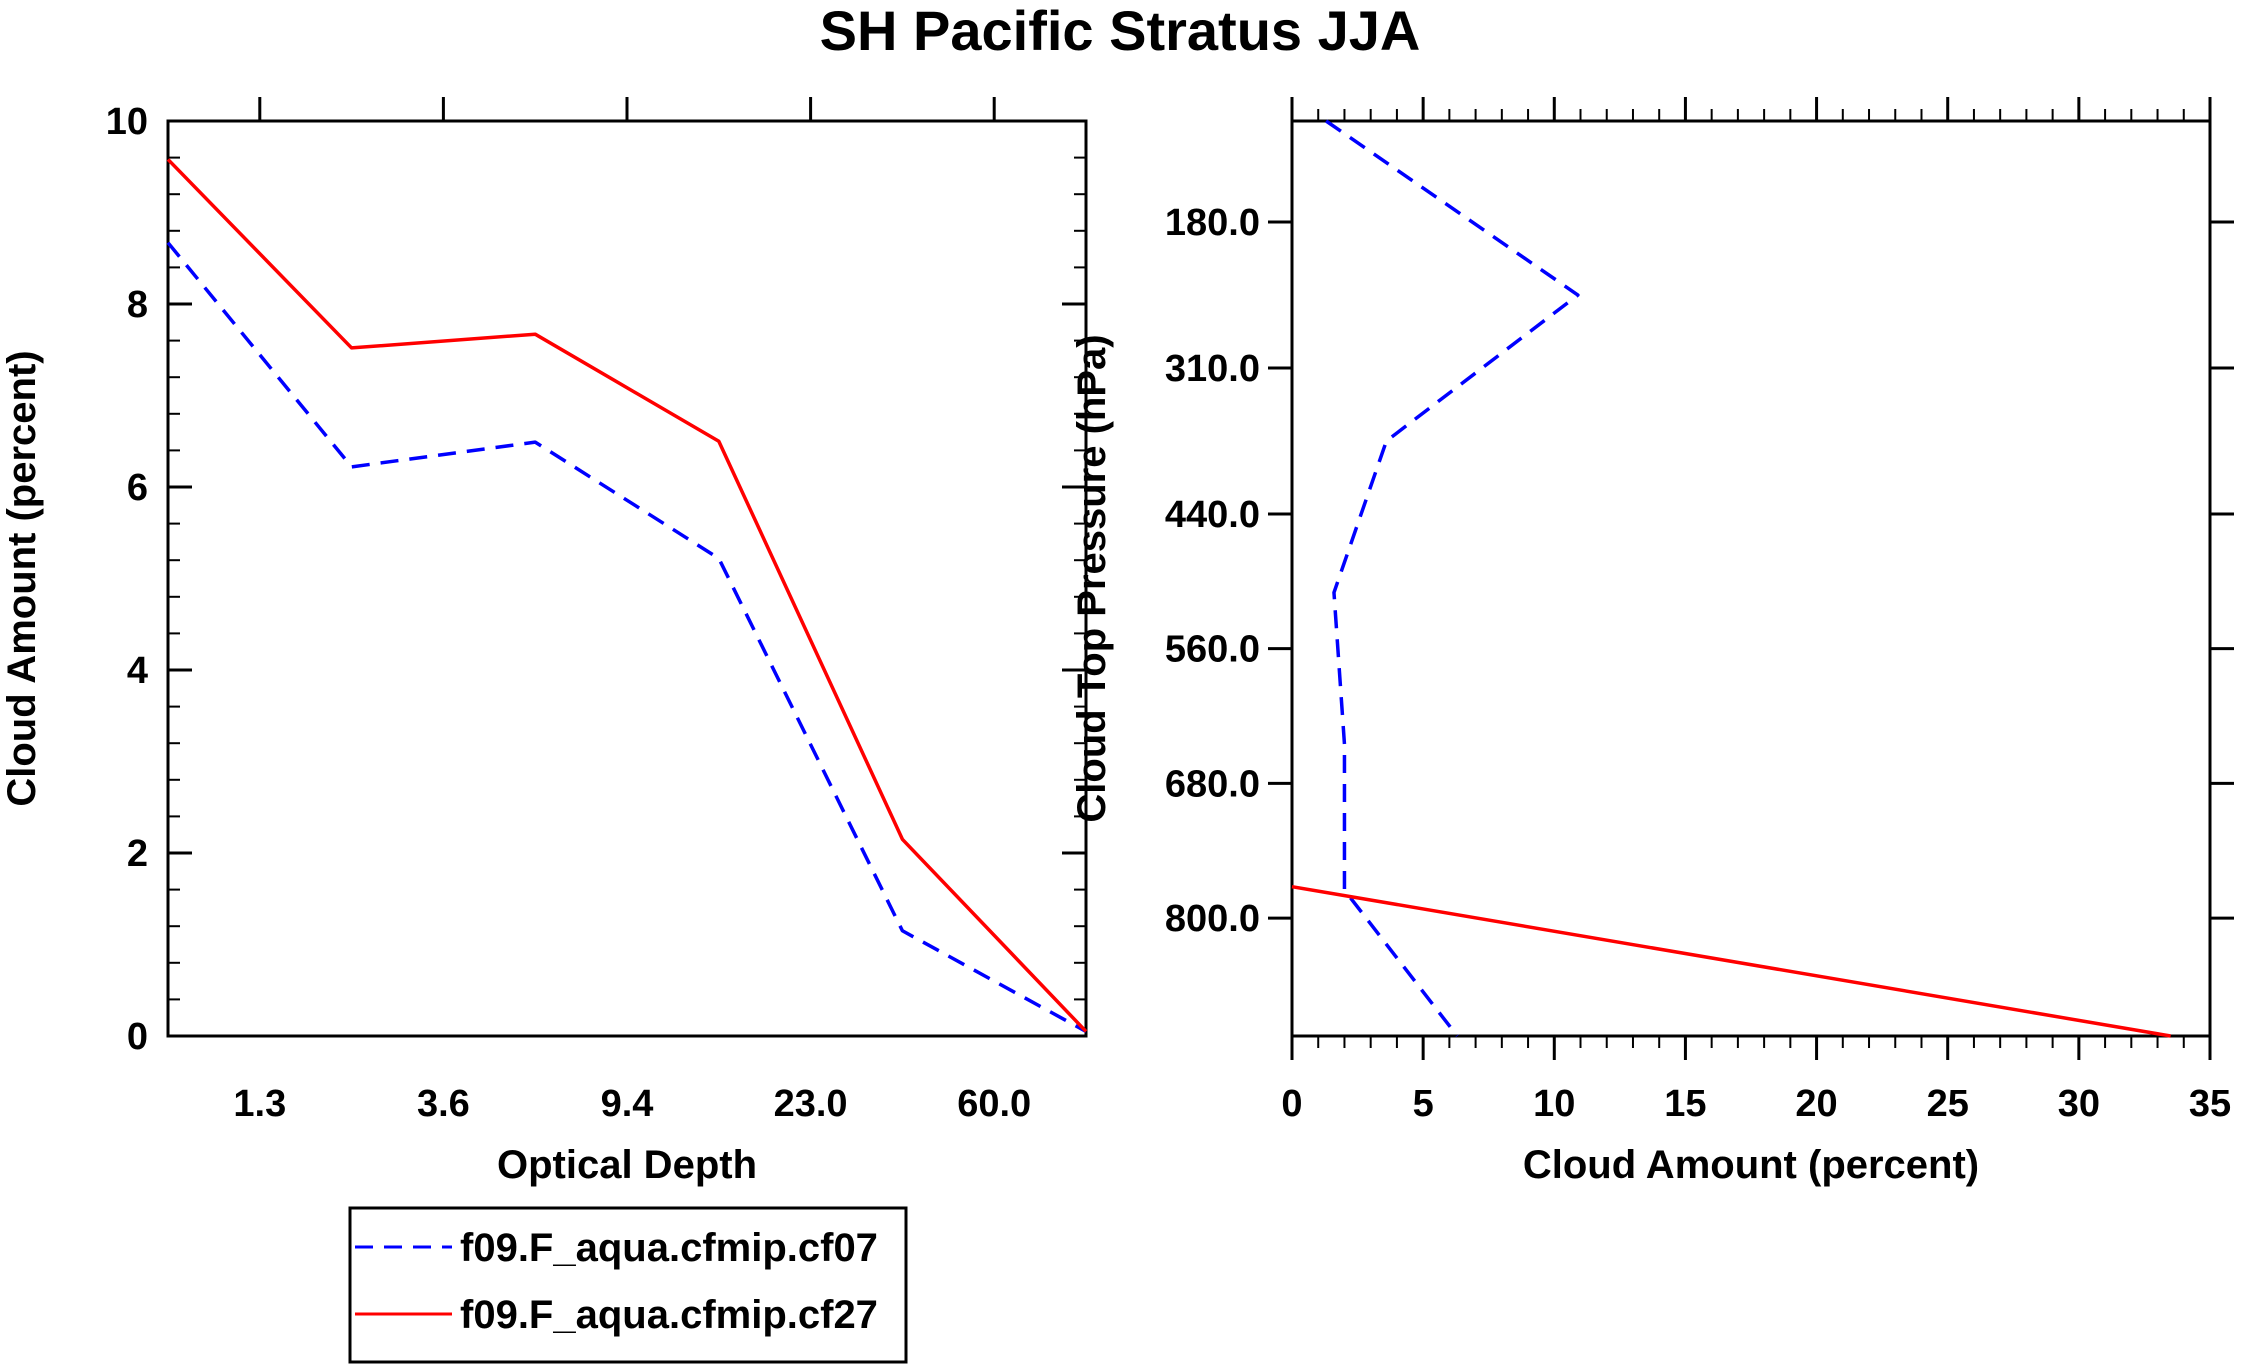 The image size is (2241, 1367). I want to click on x-tick-label: 25, so click(1948, 1104).